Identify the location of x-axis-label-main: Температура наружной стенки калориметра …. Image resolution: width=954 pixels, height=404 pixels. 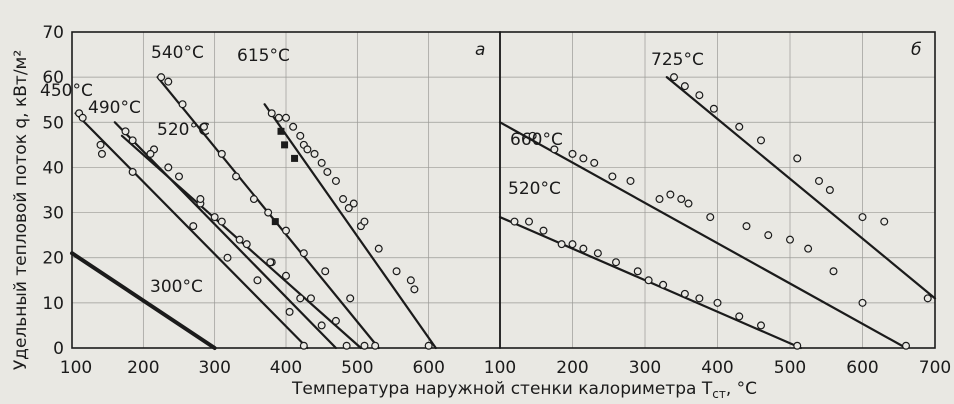
(502, 389).